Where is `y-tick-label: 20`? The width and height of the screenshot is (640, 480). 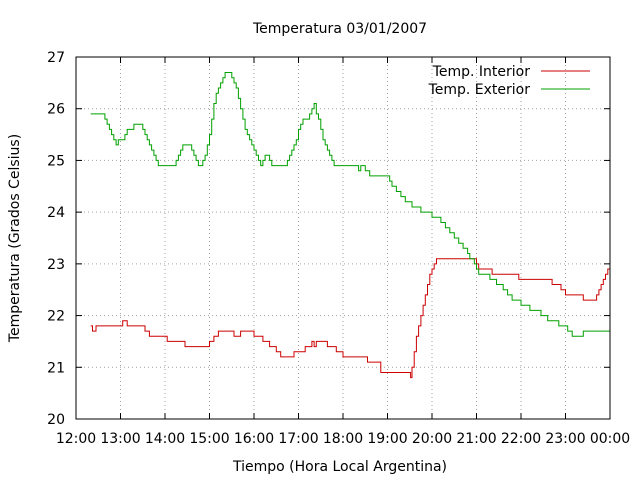 y-tick-label: 20 is located at coordinates (56, 420).